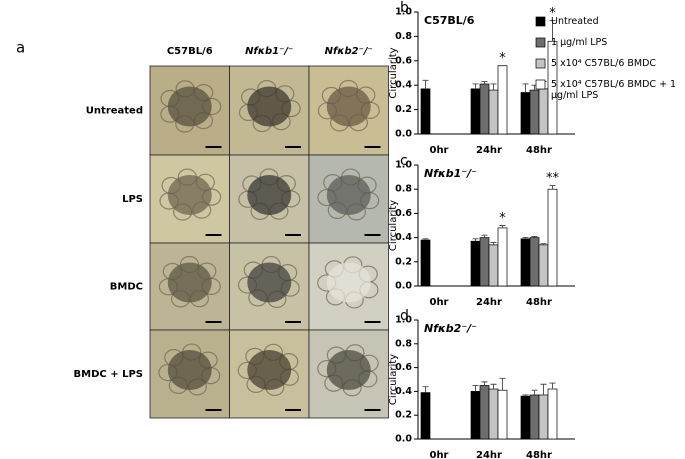 The width and height of the screenshot is (685, 459). Describe the element at coordinates (553, 178) in the screenshot. I see `significance-marker: **` at that location.